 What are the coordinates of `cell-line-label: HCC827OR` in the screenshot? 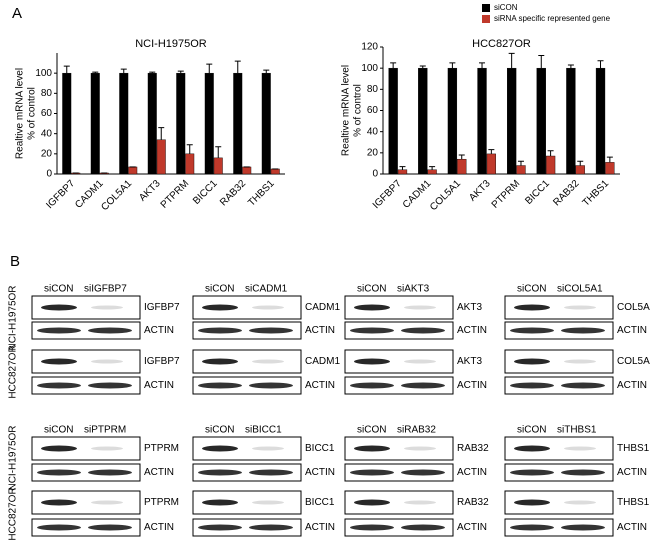 It's located at (13, 513).